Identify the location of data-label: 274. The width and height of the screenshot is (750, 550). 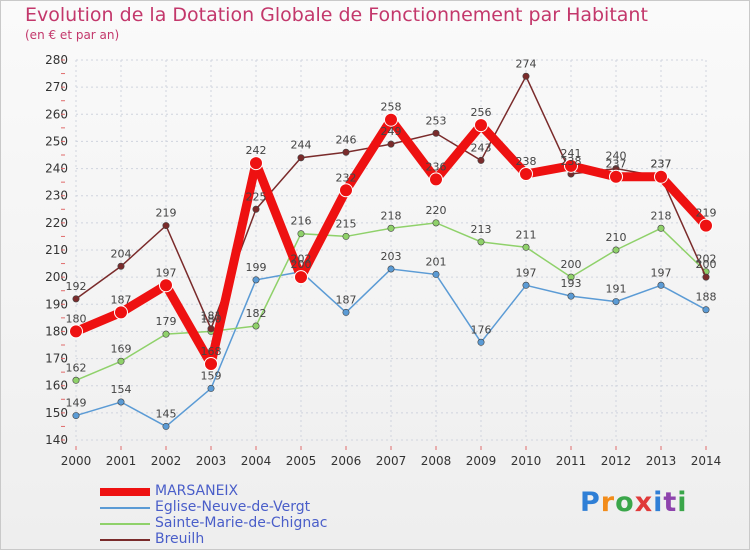
(526, 63).